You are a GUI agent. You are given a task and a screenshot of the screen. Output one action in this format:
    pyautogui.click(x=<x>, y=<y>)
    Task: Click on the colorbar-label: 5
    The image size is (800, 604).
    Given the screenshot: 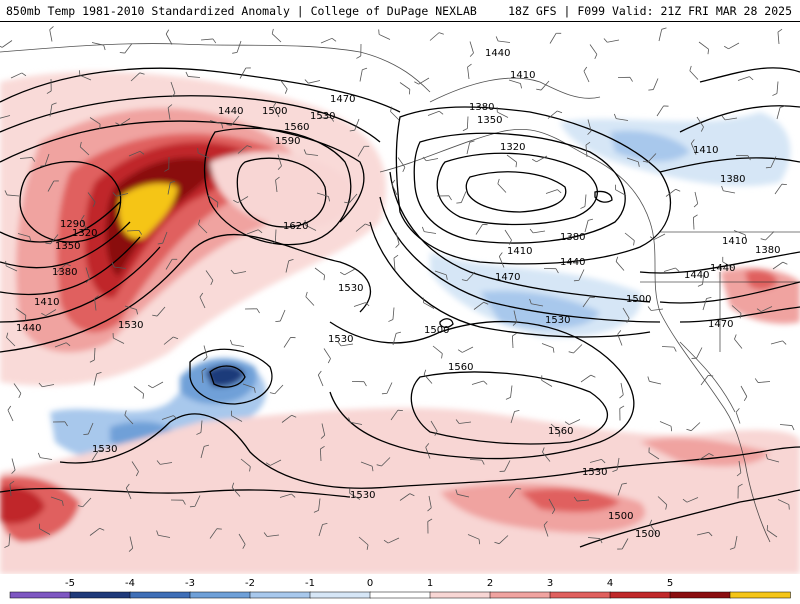 What is the action you would take?
    pyautogui.click(x=670, y=583)
    